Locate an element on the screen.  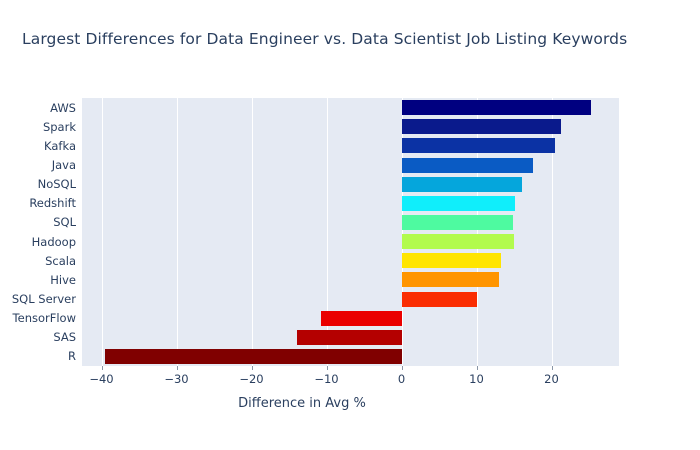
bar-tensorflow is located at coordinates (361, 318).